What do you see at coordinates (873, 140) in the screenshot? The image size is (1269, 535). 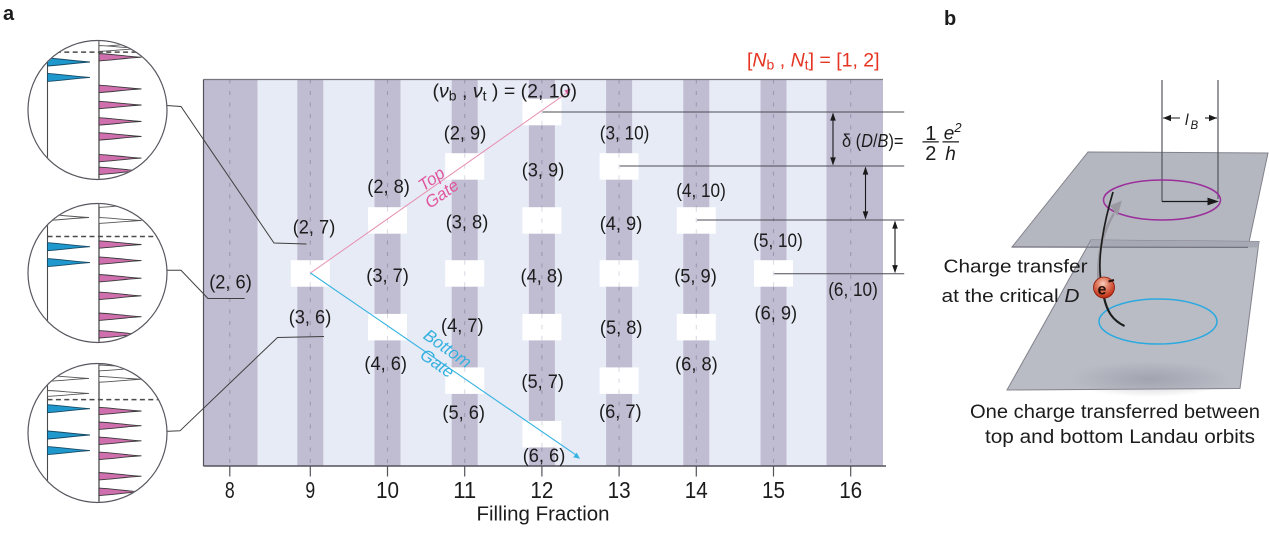 I see `svg-text: δ (D/B)=` at bounding box center [873, 140].